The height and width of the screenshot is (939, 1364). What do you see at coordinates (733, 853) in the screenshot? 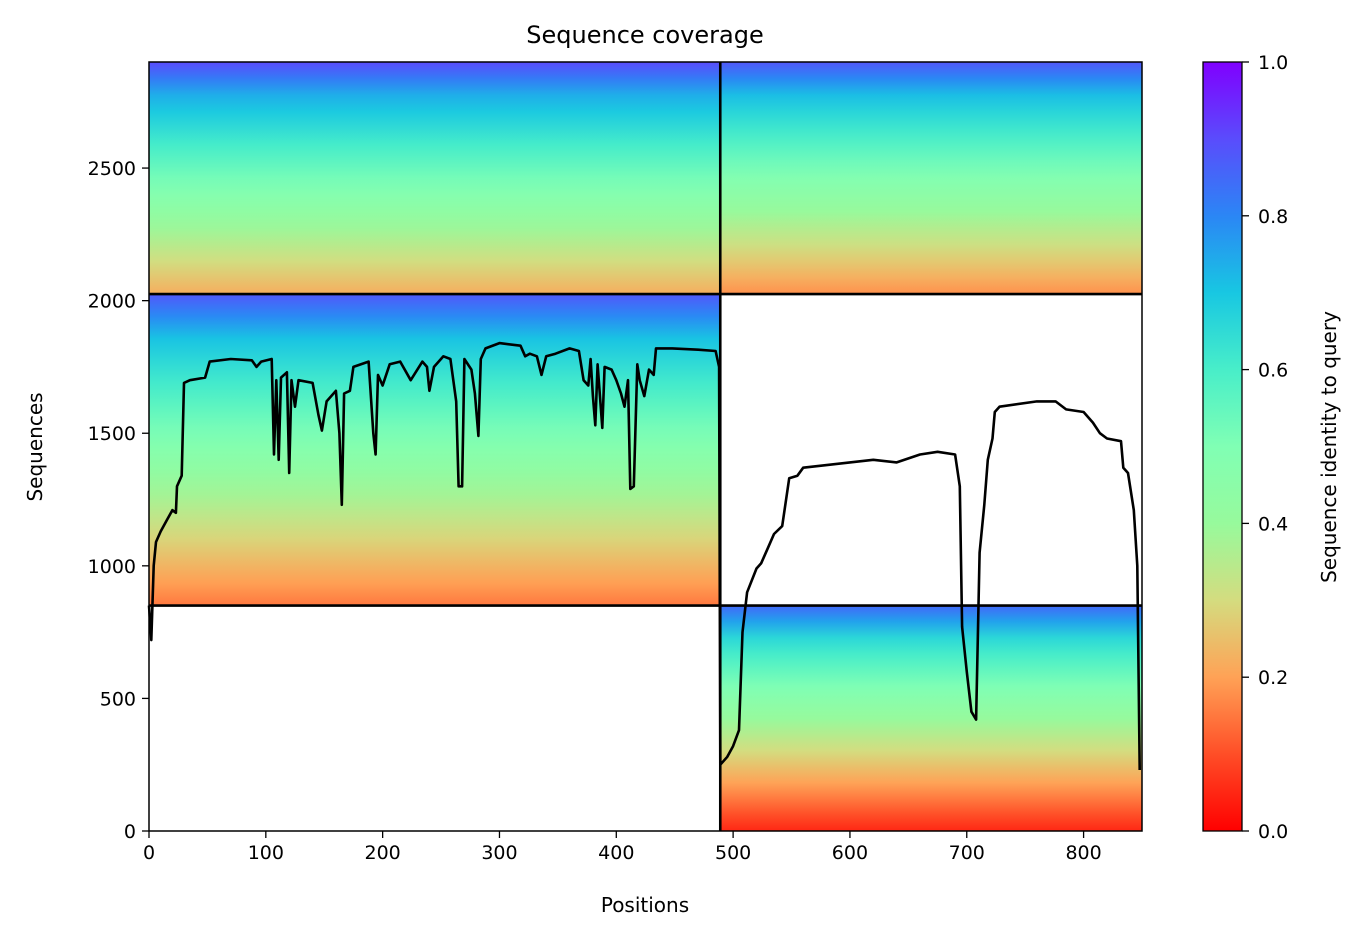
I see `x-tick-label: 500` at bounding box center [733, 853].